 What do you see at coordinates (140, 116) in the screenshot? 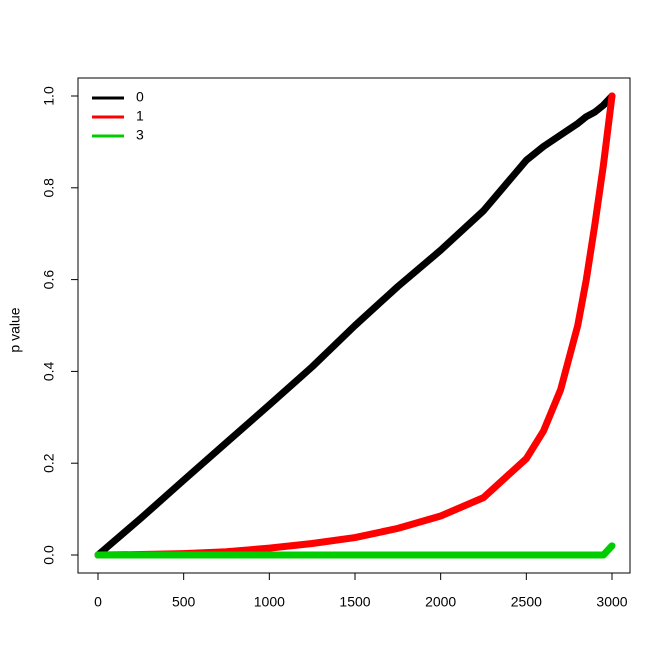
I see `legend-label: 1` at bounding box center [140, 116].